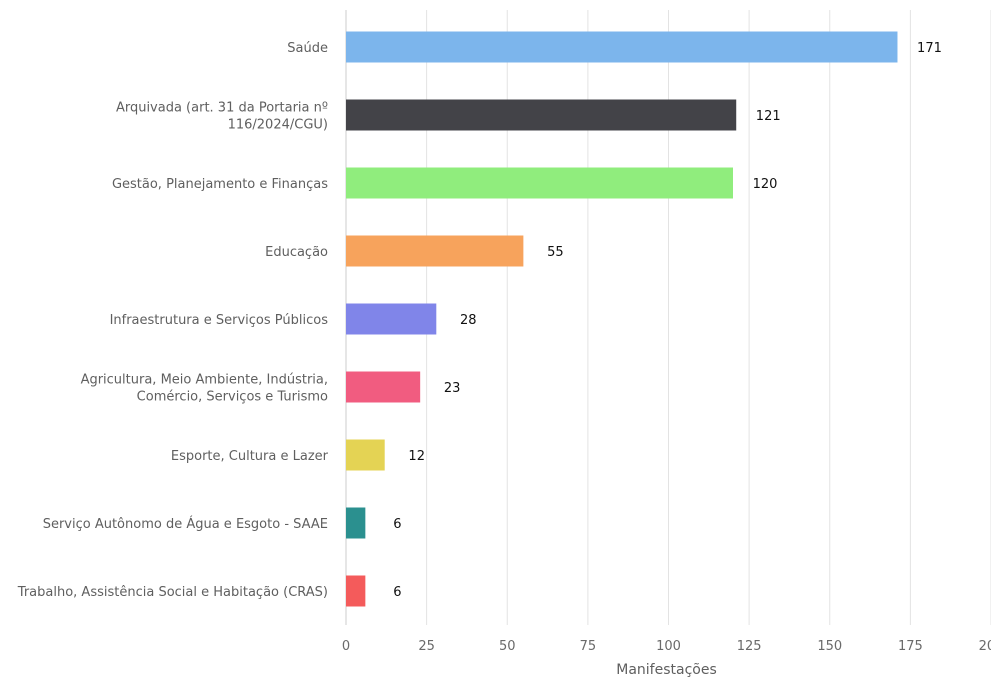 This screenshot has width=991, height=677. I want to click on data-label: 120, so click(765, 184).